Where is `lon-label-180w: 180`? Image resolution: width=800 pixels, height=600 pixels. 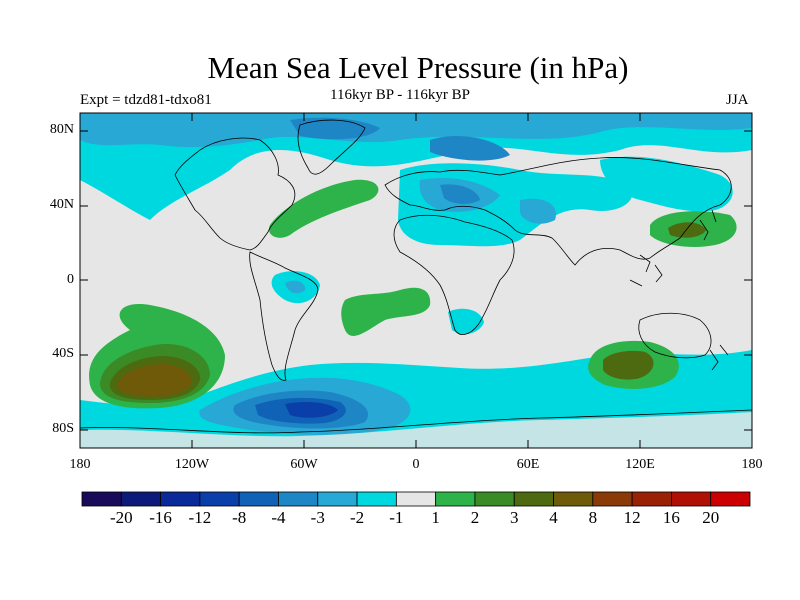
lon-label-180w: 180 is located at coordinates (80, 464).